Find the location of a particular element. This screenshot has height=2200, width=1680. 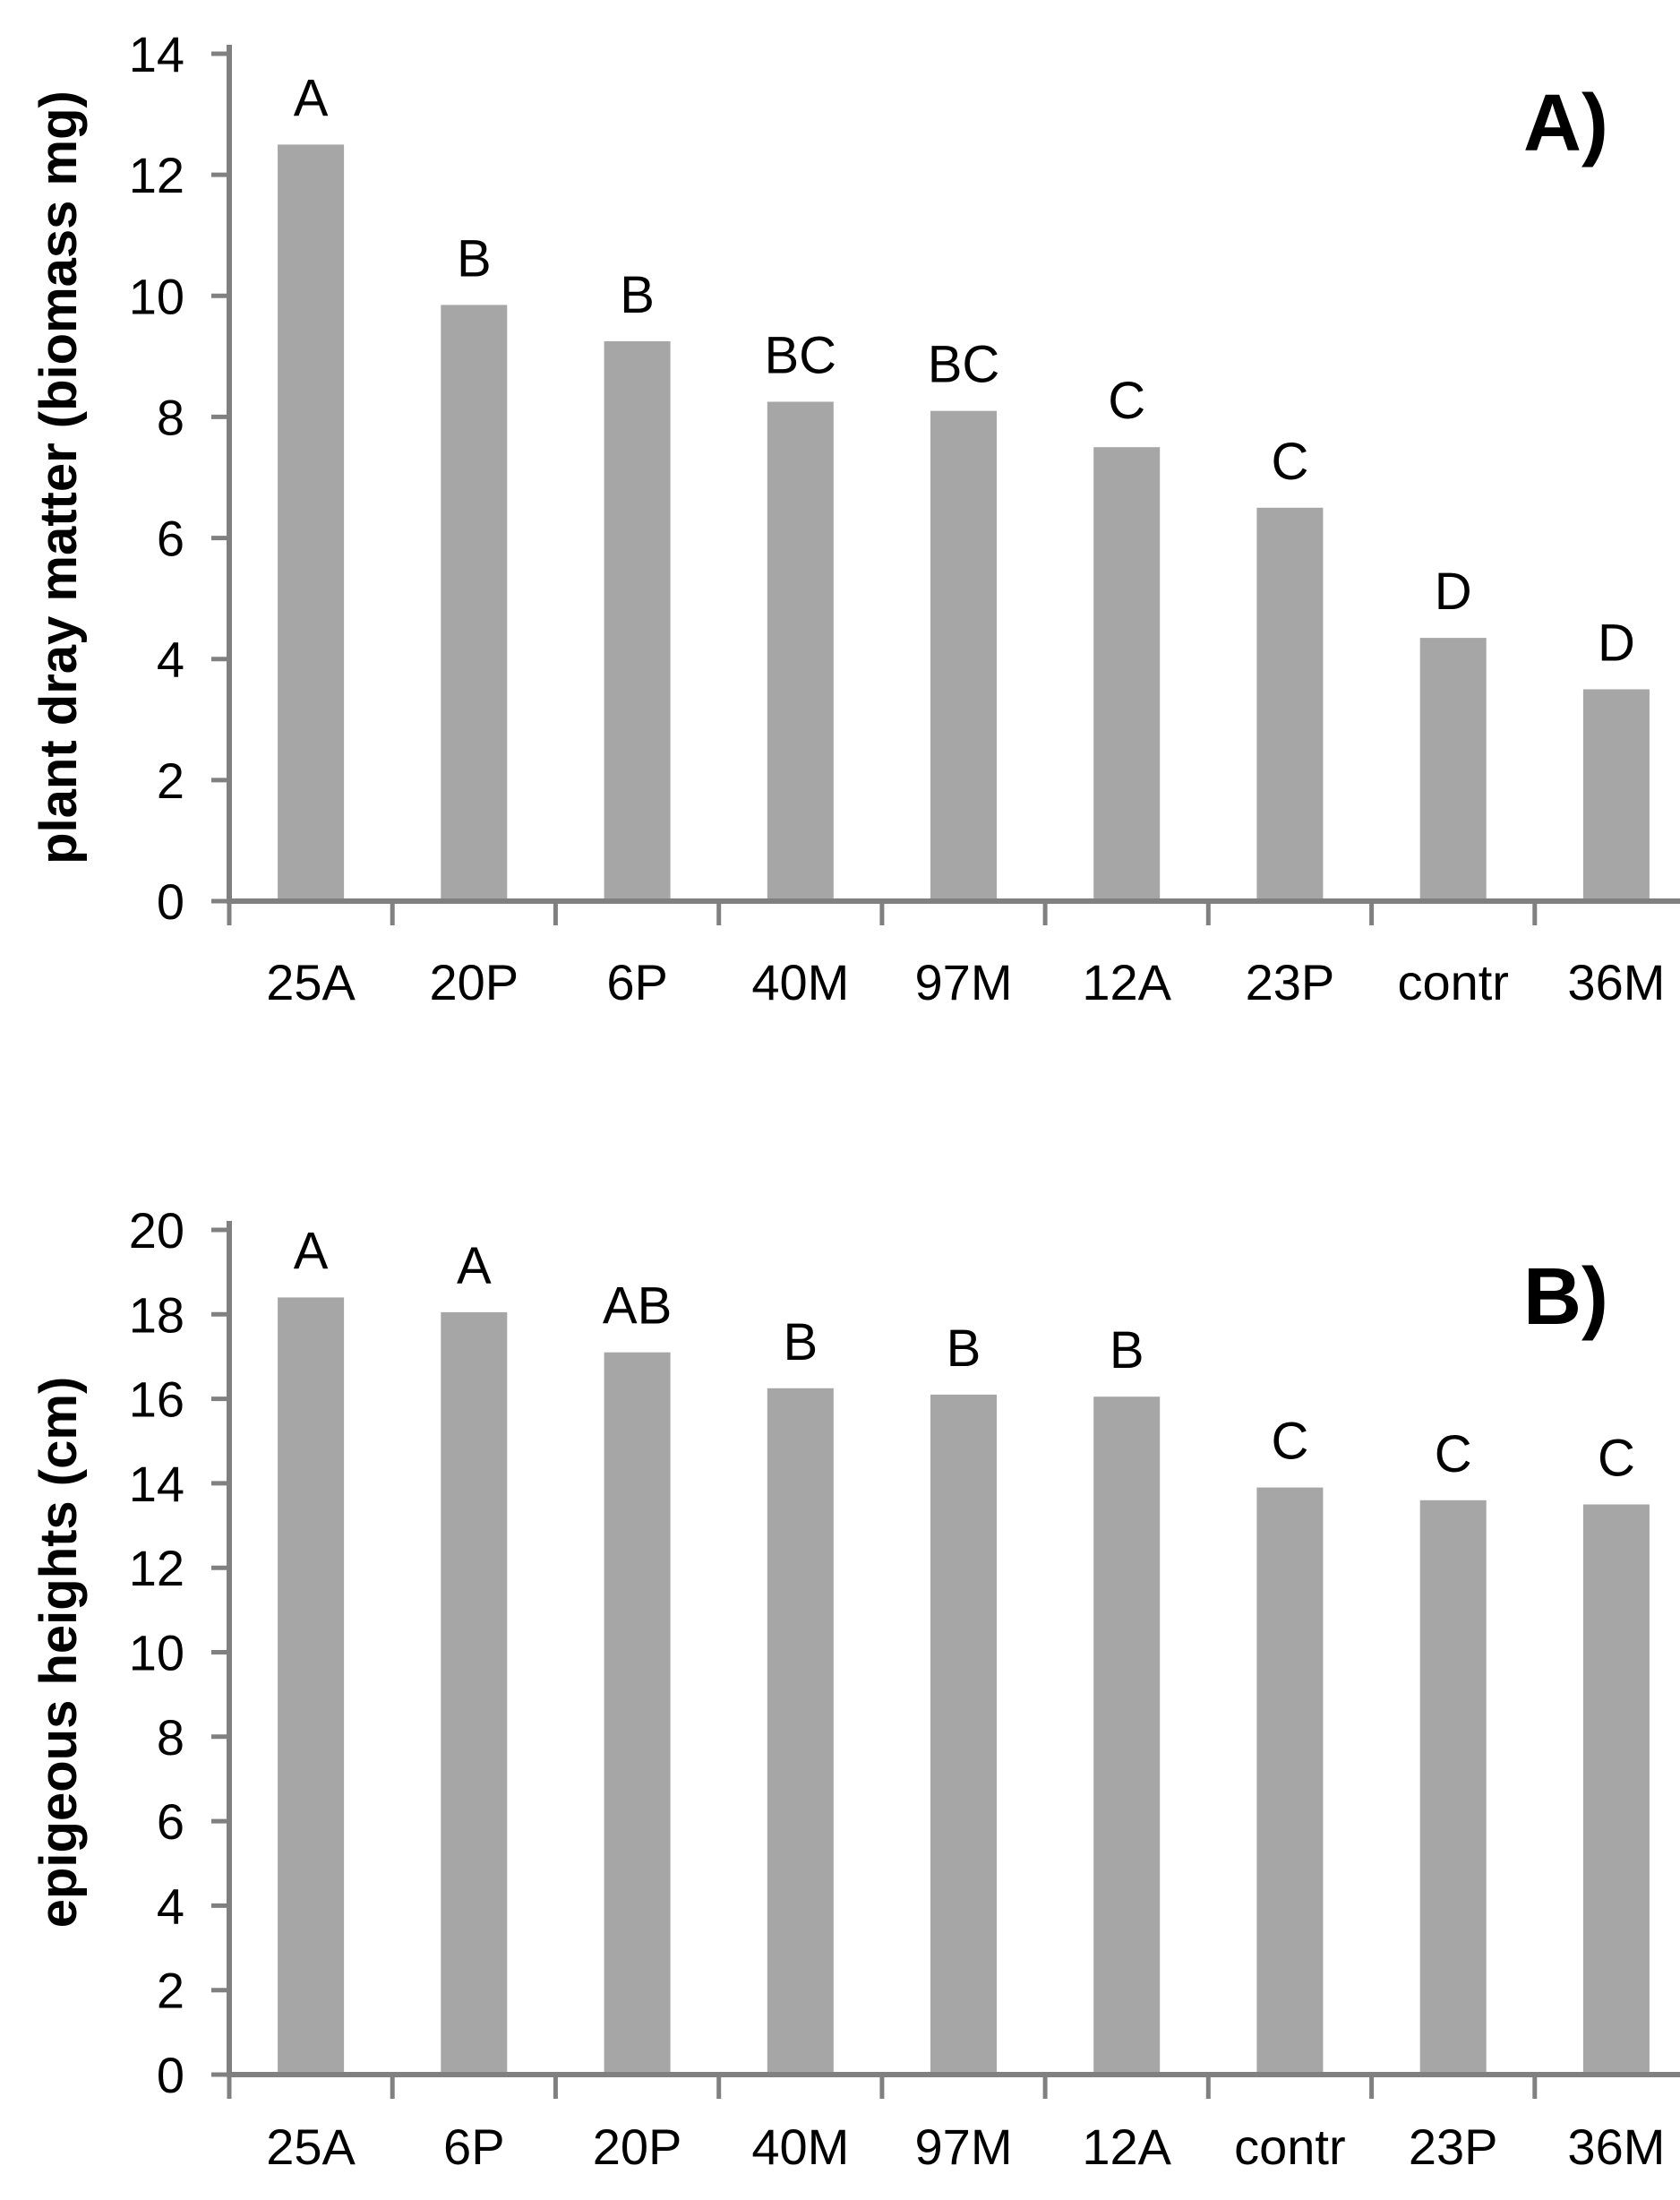

significance-letter-40M: BC is located at coordinates (801, 356).